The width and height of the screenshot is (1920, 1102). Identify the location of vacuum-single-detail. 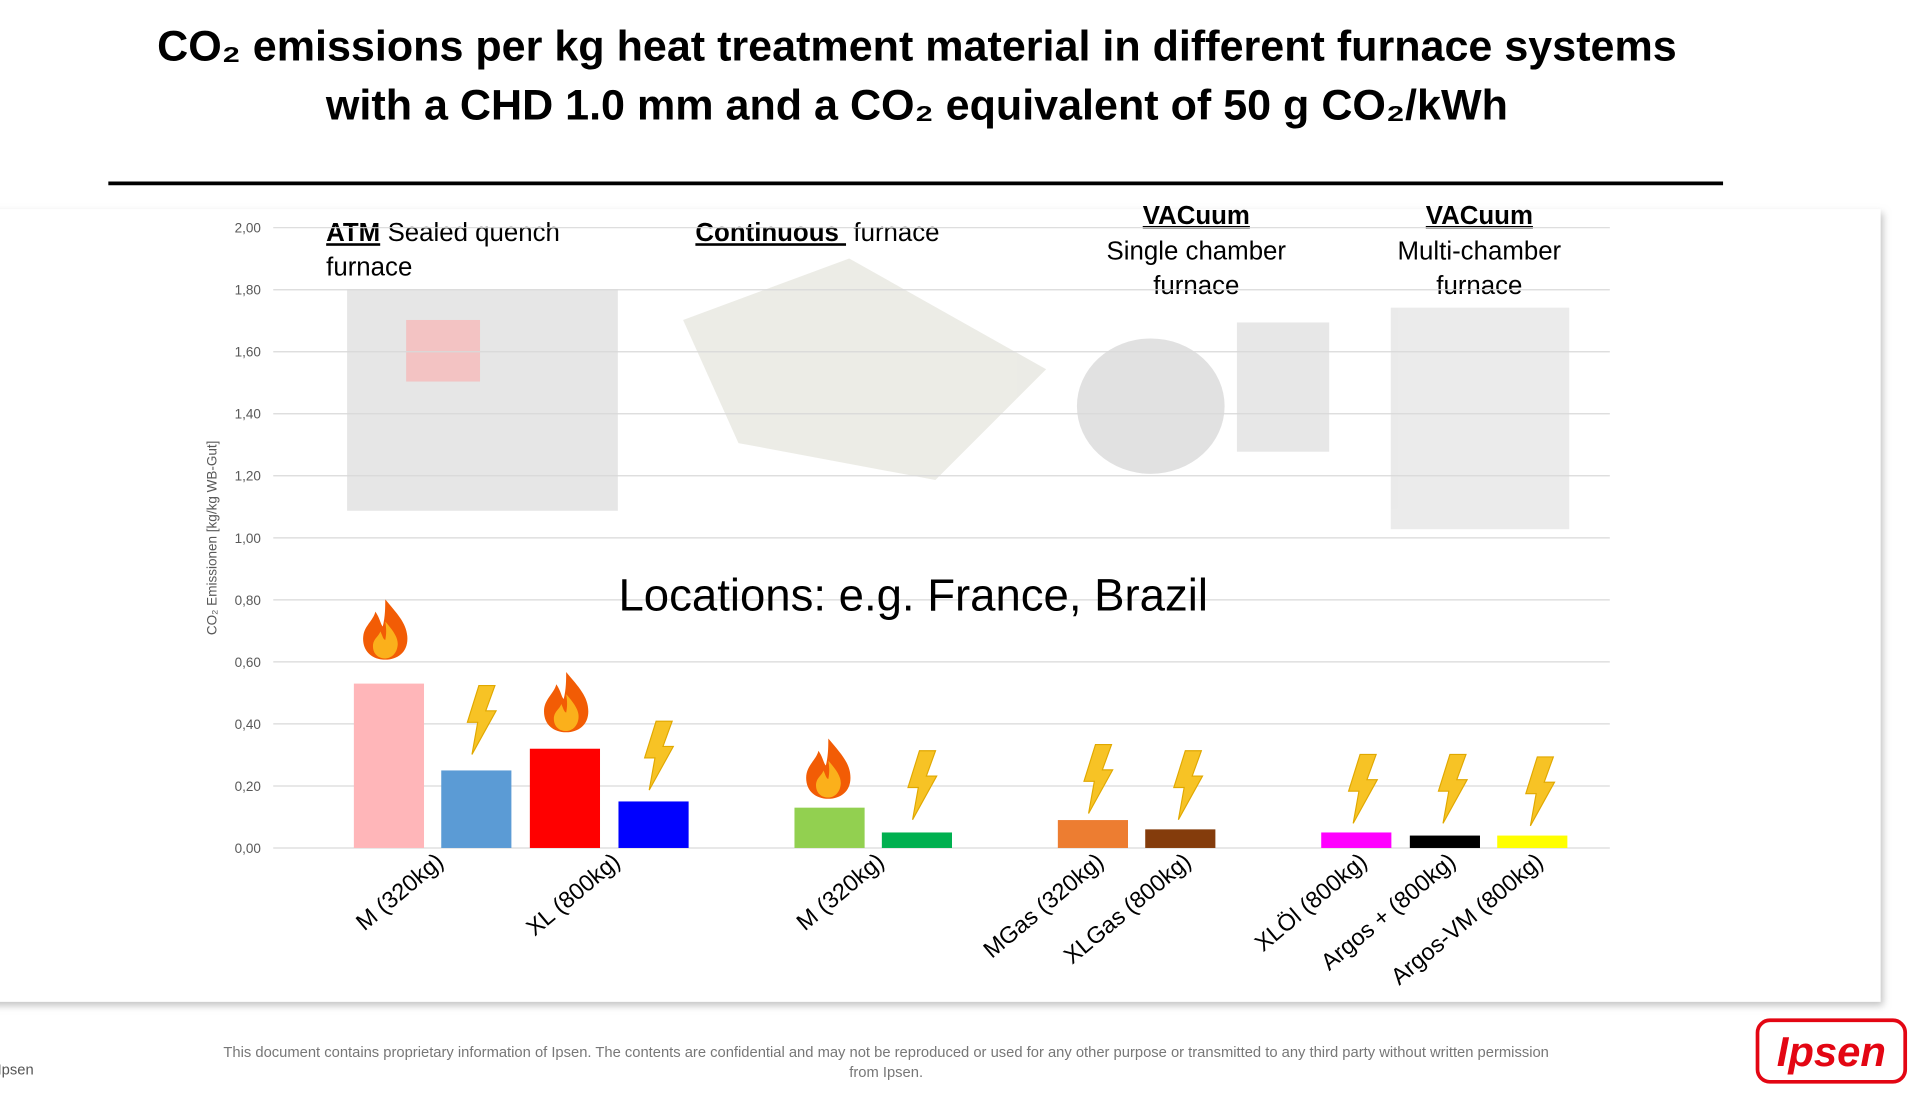
(1283, 387).